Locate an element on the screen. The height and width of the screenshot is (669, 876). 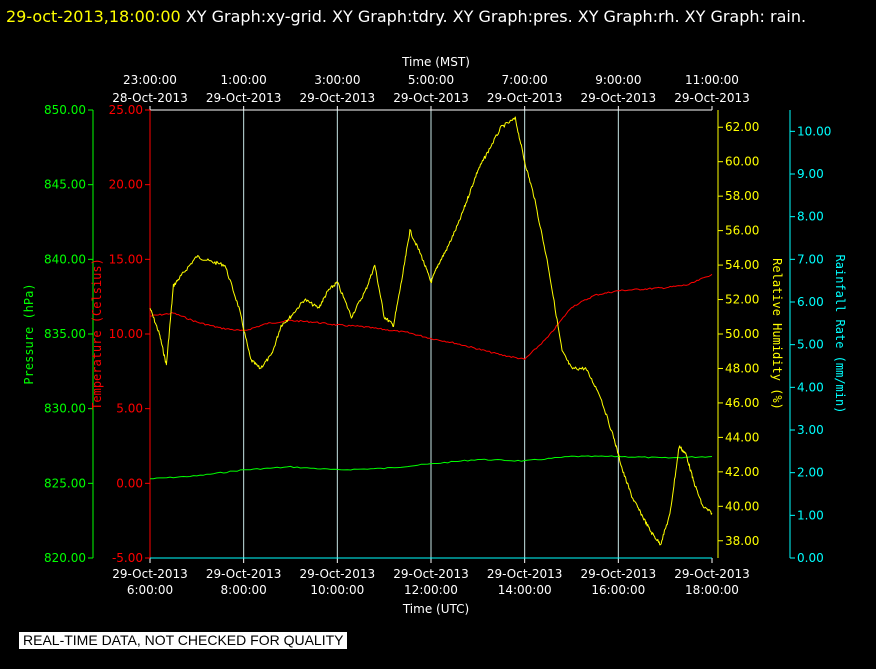
humidity-tick-label: 62.00 is located at coordinates (742, 127).